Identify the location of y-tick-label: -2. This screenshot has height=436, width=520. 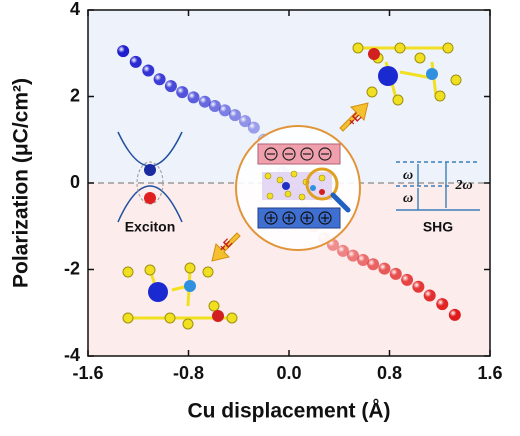
(72, 268).